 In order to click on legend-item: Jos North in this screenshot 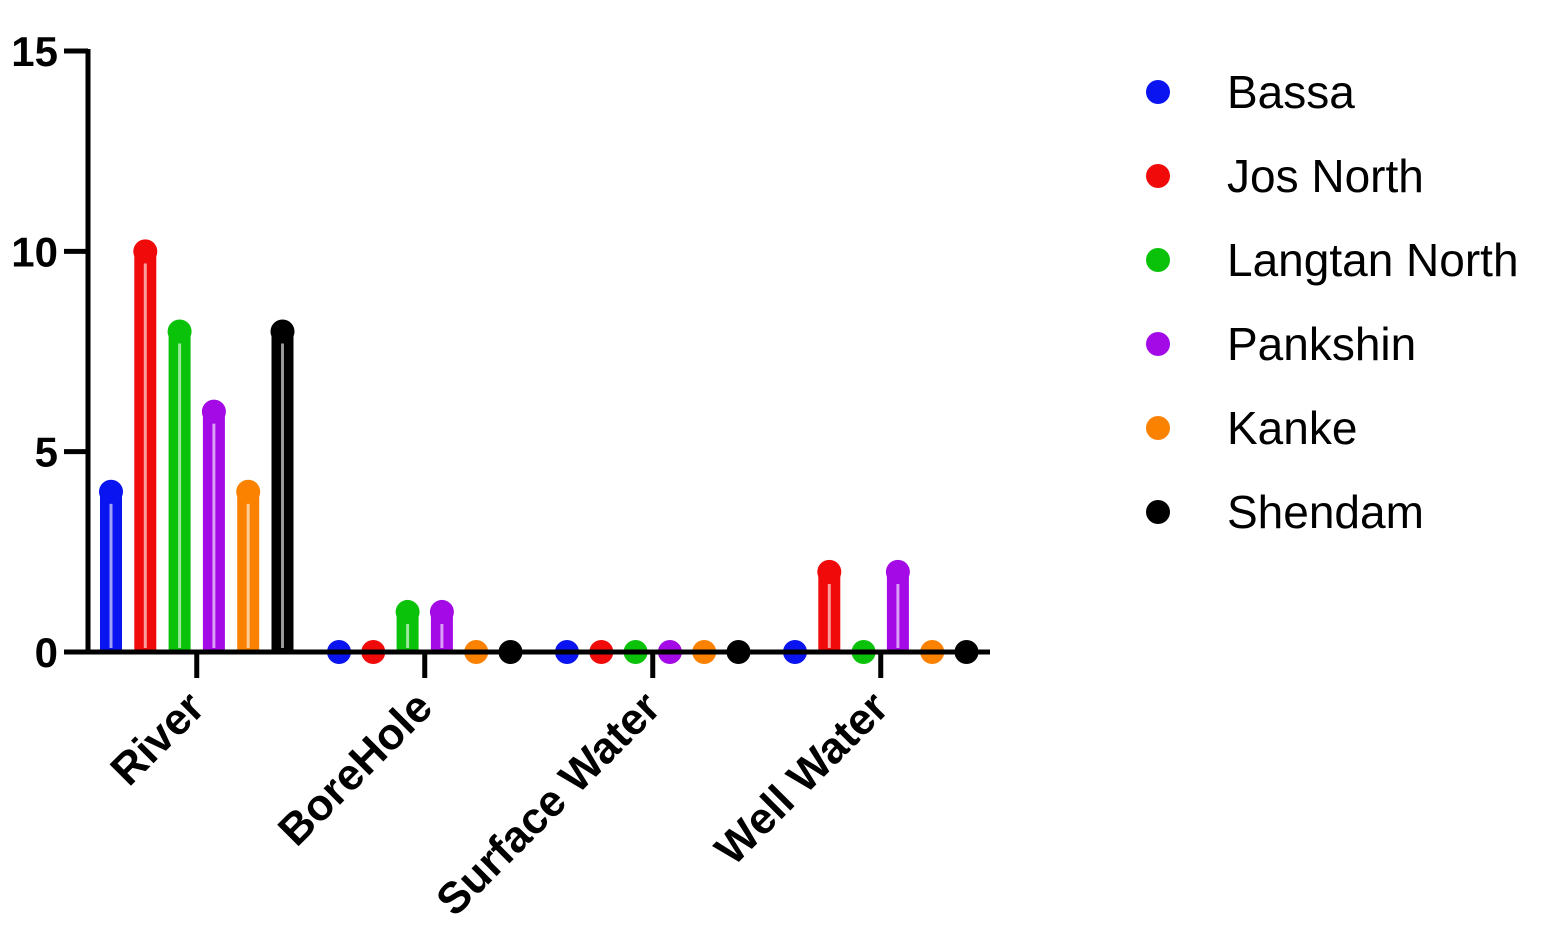, I will do `click(1285, 176)`.